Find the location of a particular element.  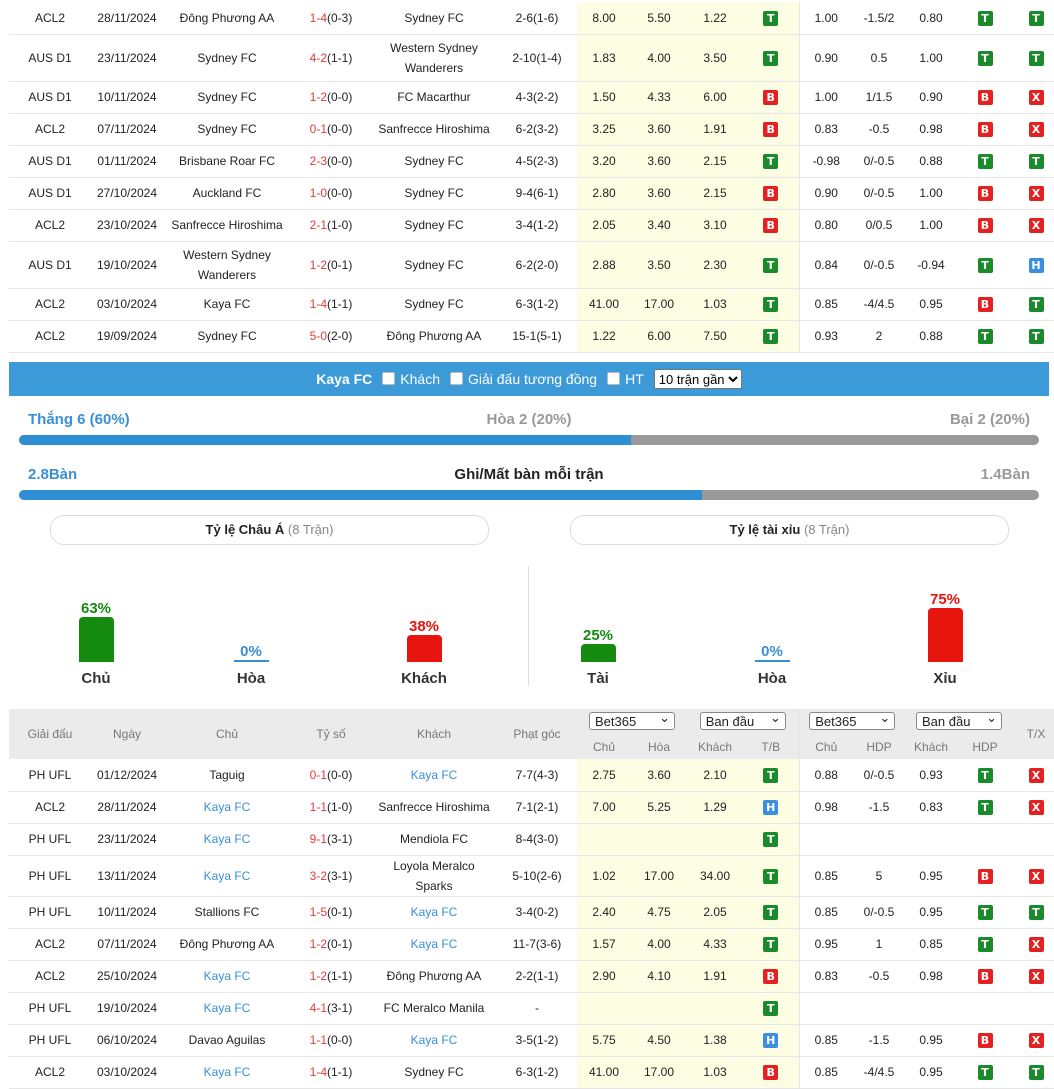

date-cell: 07/11/2024 is located at coordinates (127, 944).